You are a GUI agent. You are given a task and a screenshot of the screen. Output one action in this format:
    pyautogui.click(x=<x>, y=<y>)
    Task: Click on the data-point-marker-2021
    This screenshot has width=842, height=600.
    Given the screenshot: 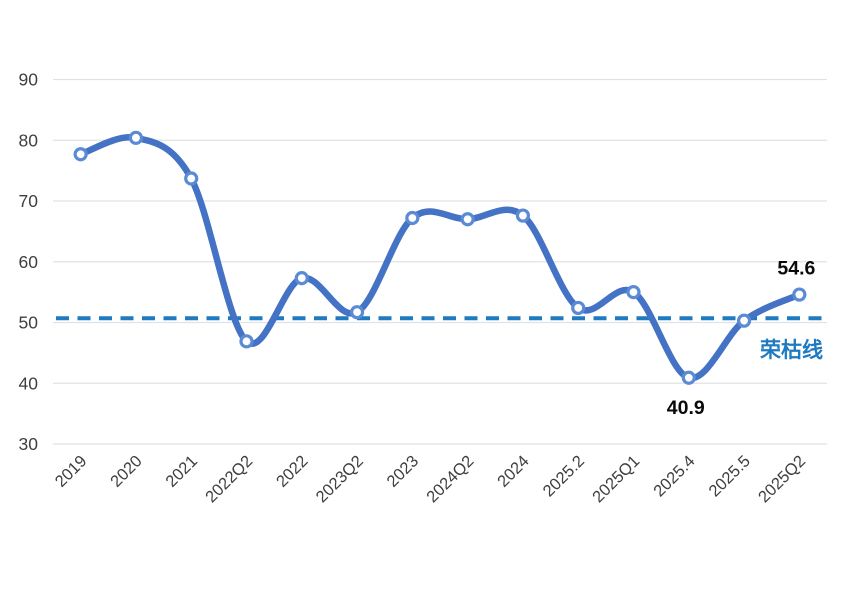 What is the action you would take?
    pyautogui.click(x=191, y=178)
    